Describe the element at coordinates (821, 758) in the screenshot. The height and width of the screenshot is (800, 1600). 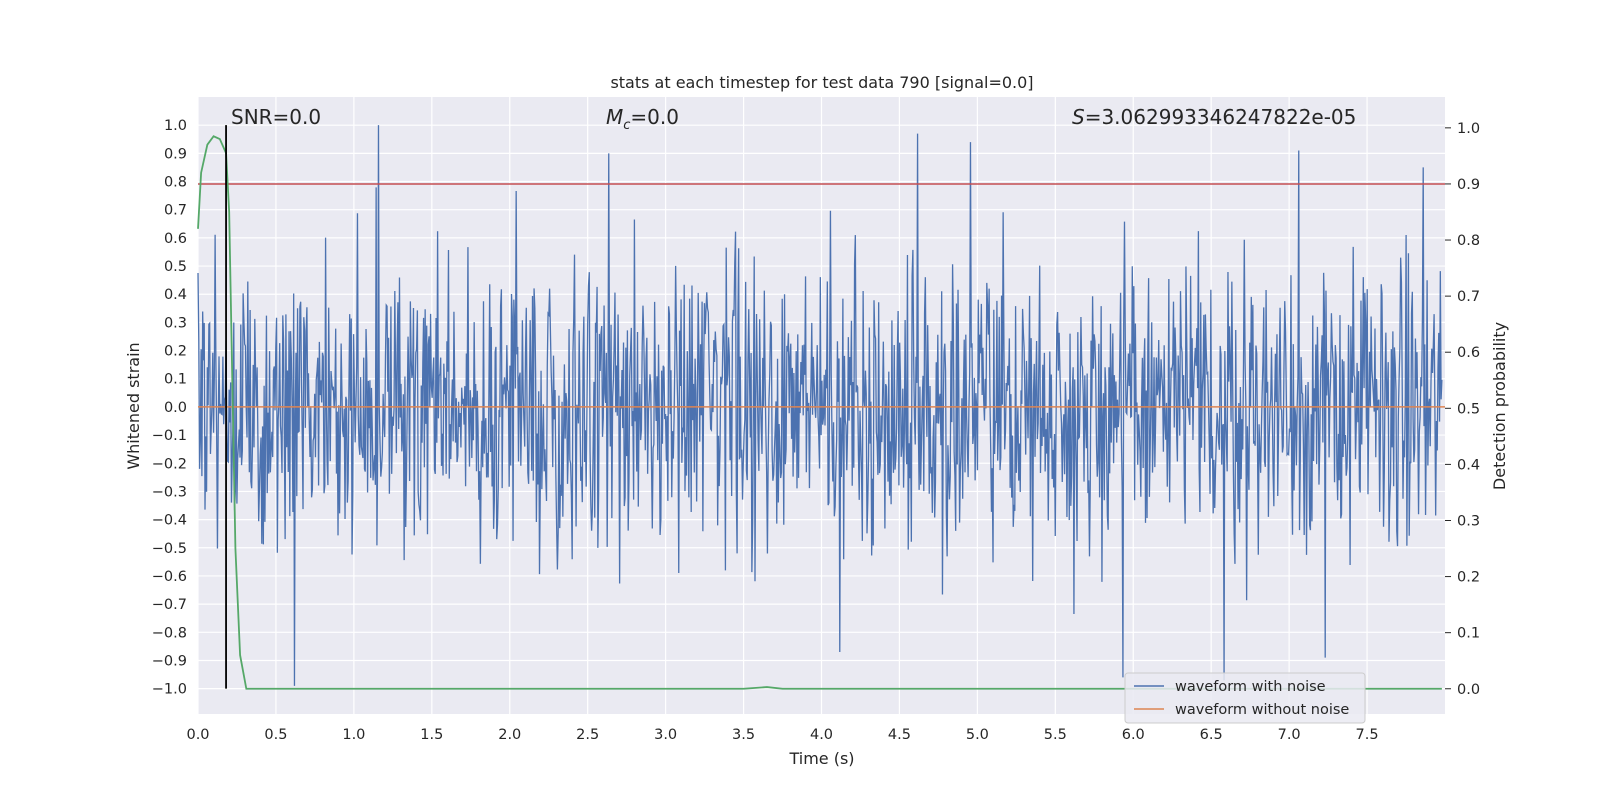
I see `x-axis-label: Time (s)` at that location.